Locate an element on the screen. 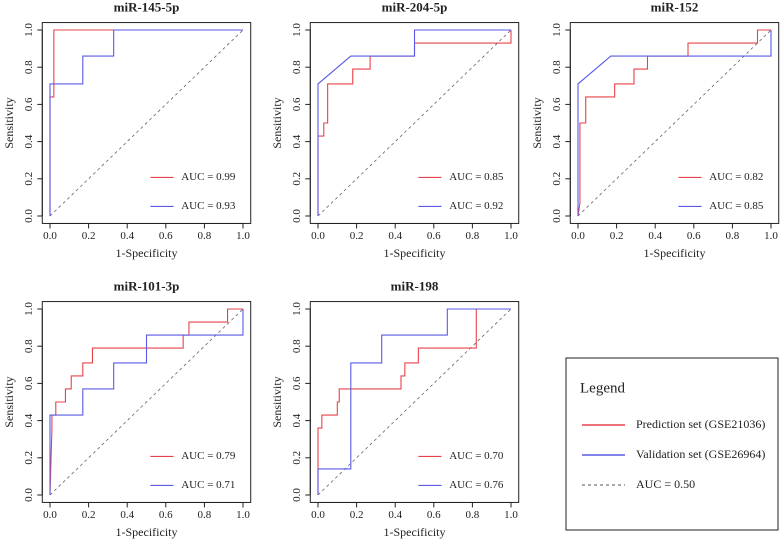 The height and width of the screenshot is (545, 784). chart-title: miR-198 is located at coordinates (415, 286).